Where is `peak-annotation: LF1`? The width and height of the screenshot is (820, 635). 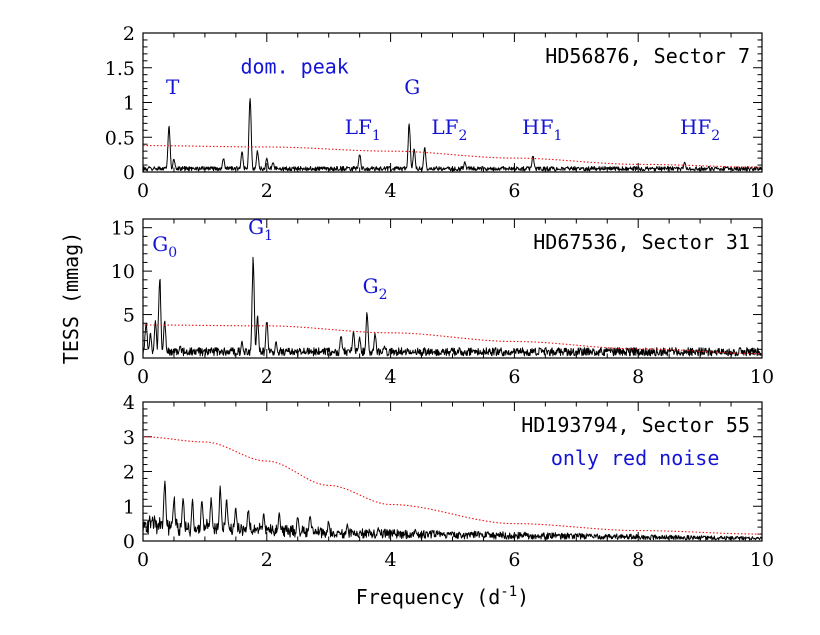
peak-annotation: LF1 is located at coordinates (363, 129).